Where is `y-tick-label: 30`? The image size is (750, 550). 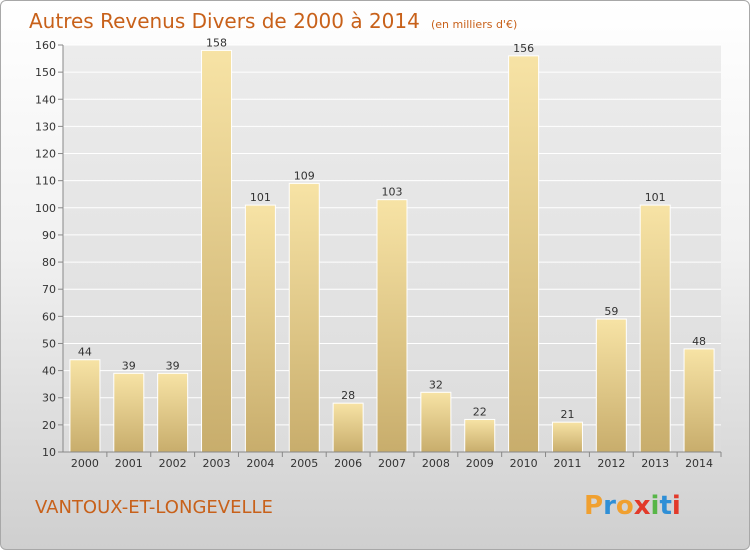
y-tick-label: 30 is located at coordinates (49, 398).